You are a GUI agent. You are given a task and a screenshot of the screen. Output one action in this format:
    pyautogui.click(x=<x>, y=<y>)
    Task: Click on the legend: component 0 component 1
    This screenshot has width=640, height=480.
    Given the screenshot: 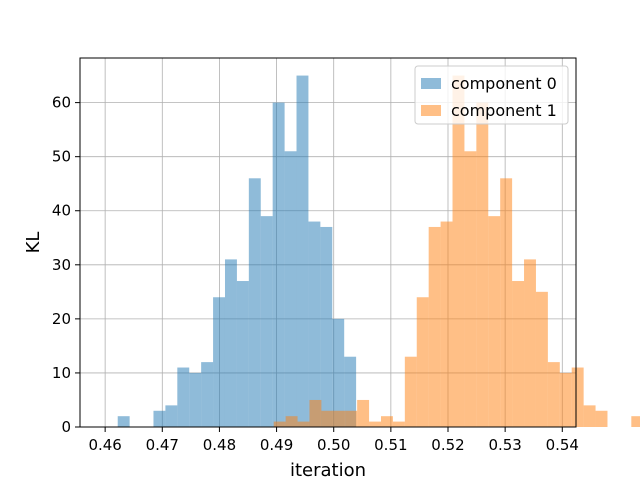 What is the action you would take?
    pyautogui.click(x=491, y=95)
    